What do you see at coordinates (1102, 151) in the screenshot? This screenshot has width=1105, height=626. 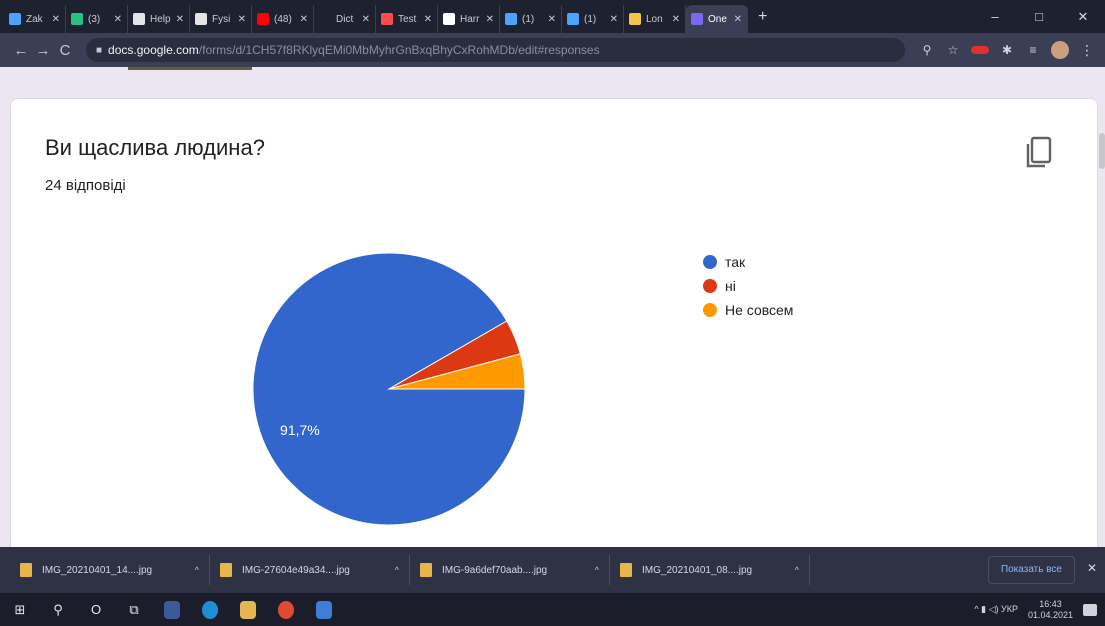 I see `scrollbar-thumb` at bounding box center [1102, 151].